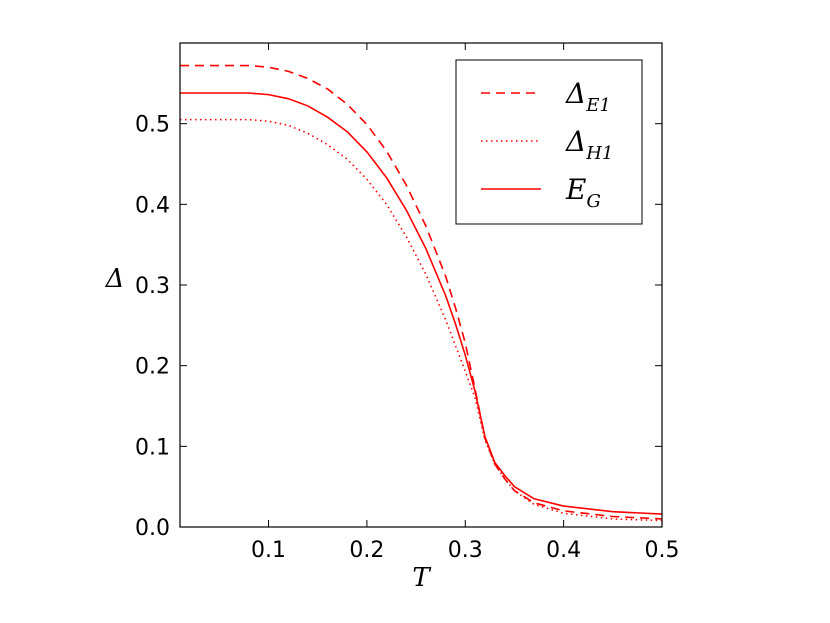 This screenshot has width=830, height=623. Describe the element at coordinates (563, 550) in the screenshot. I see `x-tick-label: 0.4` at that location.